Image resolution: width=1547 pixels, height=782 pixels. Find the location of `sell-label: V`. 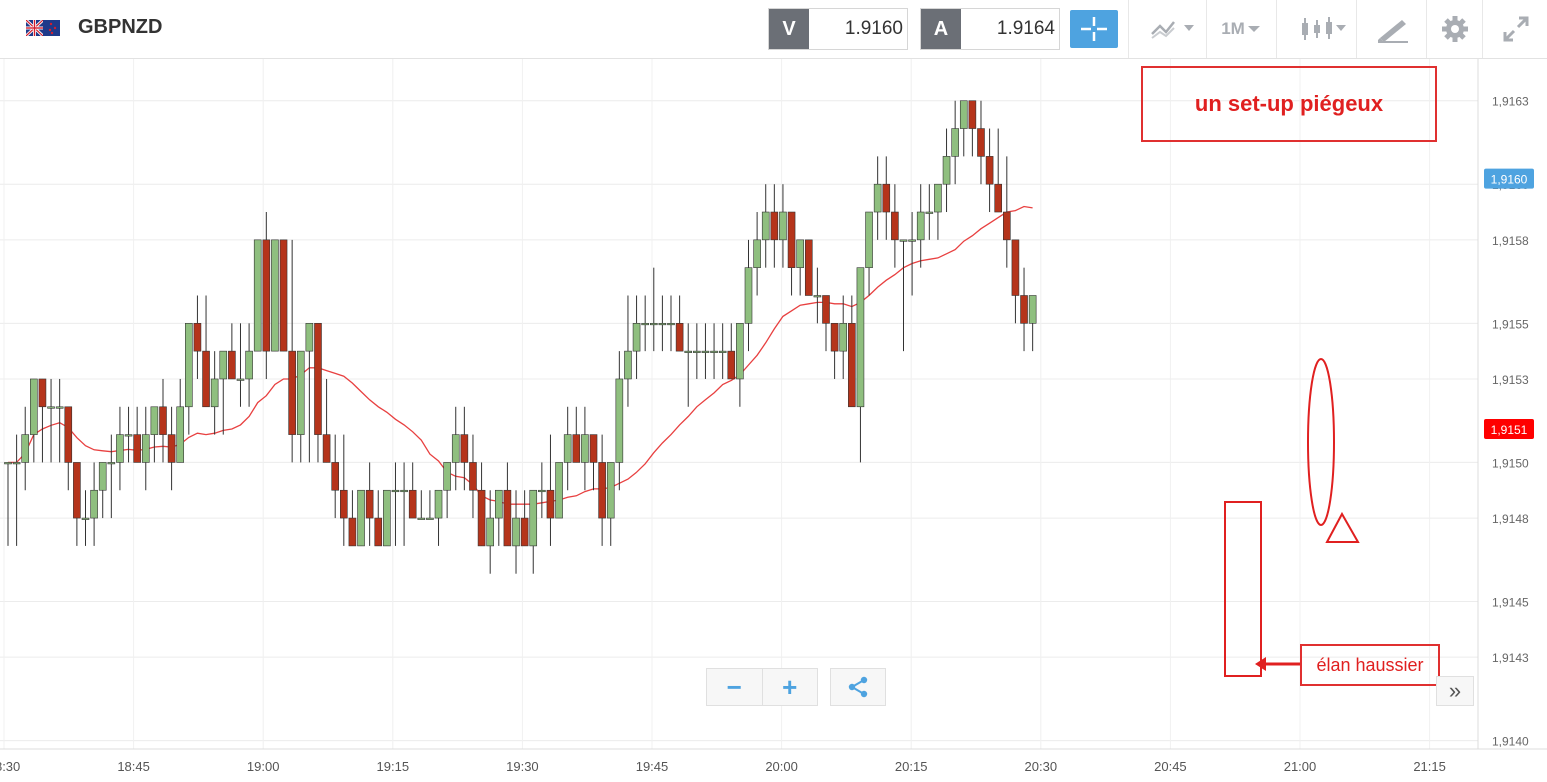

sell-label: V is located at coordinates (789, 29).